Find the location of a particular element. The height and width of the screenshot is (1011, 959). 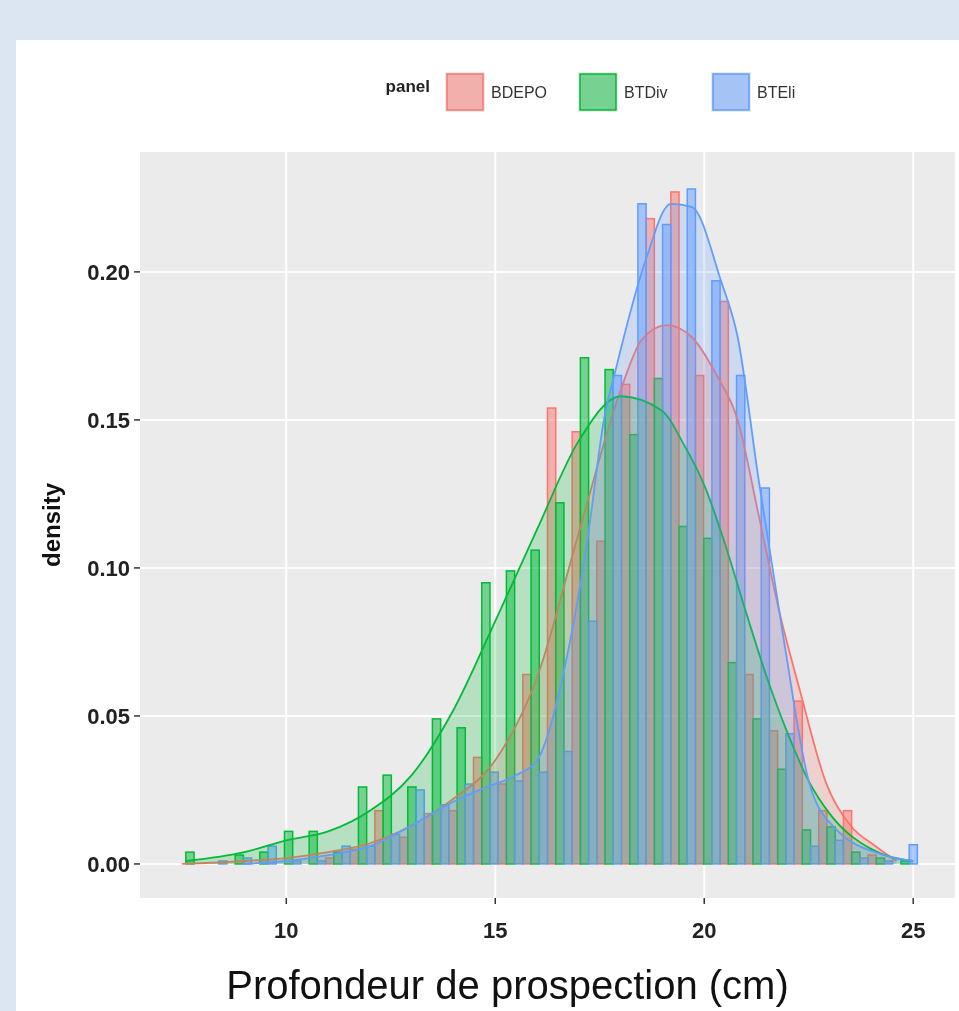

y-tick-label: 0.10 is located at coordinates (108, 568).